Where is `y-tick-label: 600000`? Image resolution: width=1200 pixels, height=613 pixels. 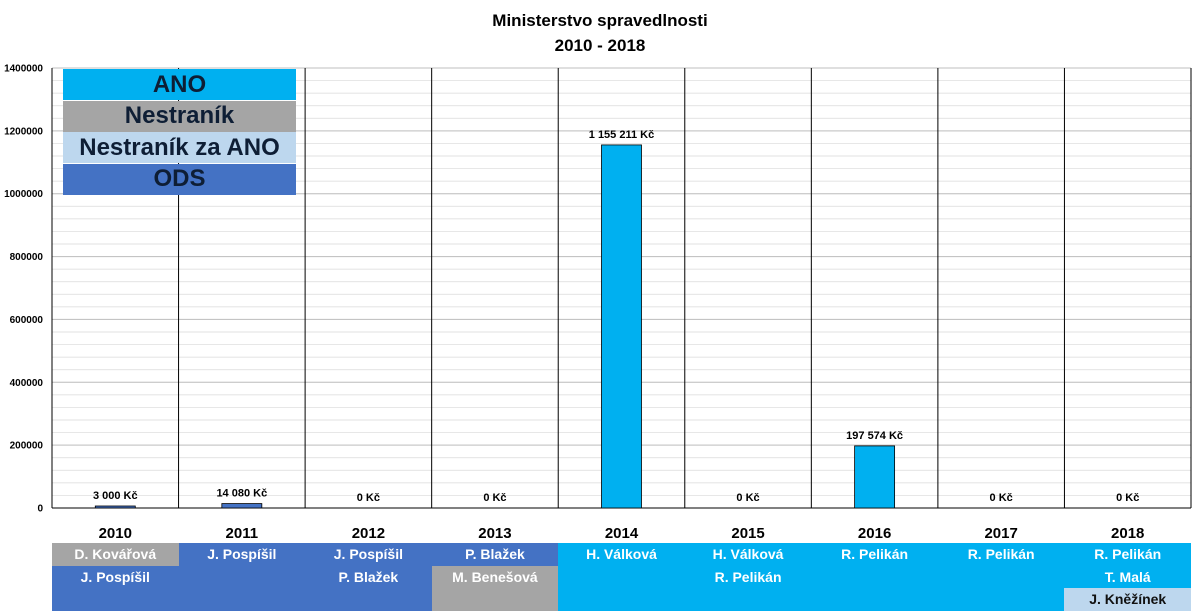 y-tick-label: 600000 is located at coordinates (27, 320).